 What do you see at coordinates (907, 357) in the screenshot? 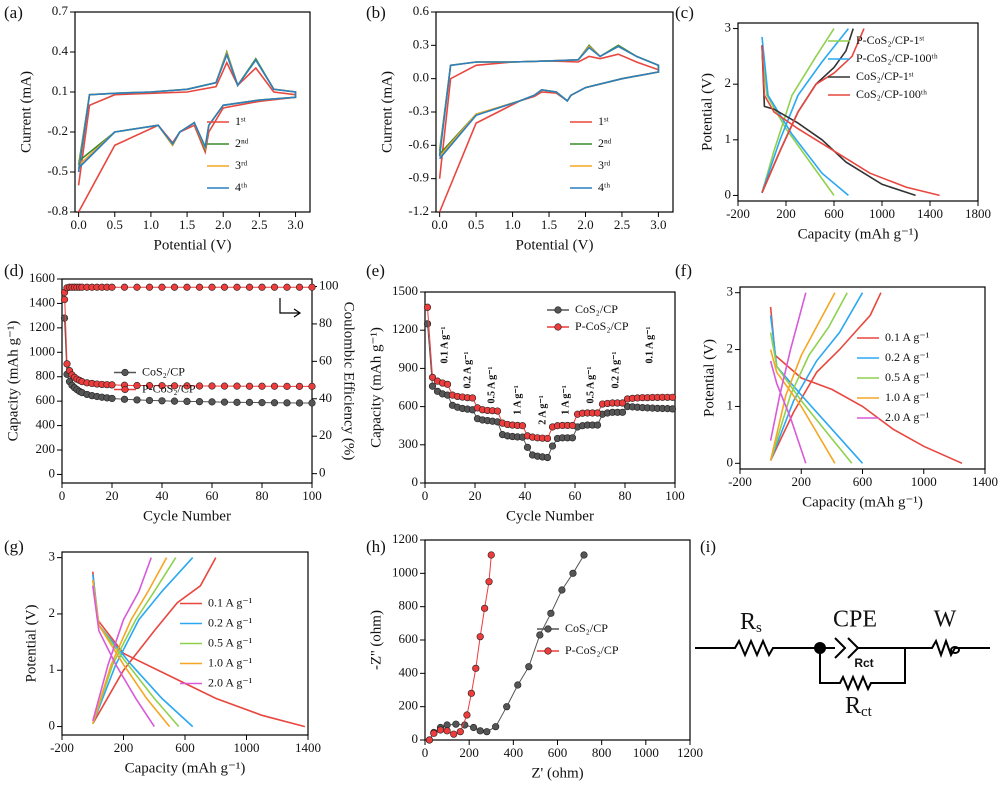
I see `legend-label: 0.2 A g⁻¹` at bounding box center [907, 357].